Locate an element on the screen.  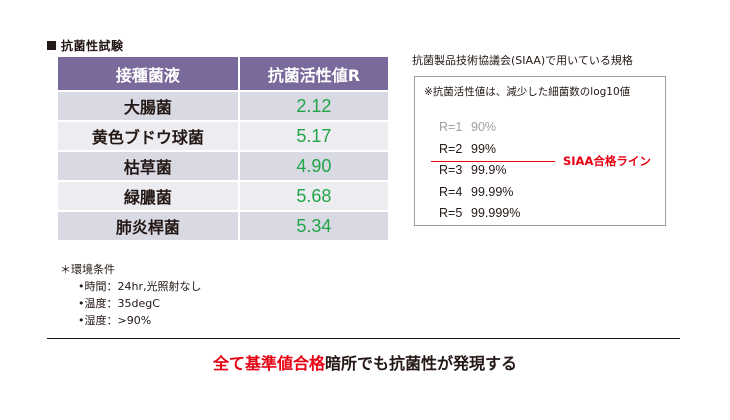
condition-item: •温度：35degC is located at coordinates (119, 303).